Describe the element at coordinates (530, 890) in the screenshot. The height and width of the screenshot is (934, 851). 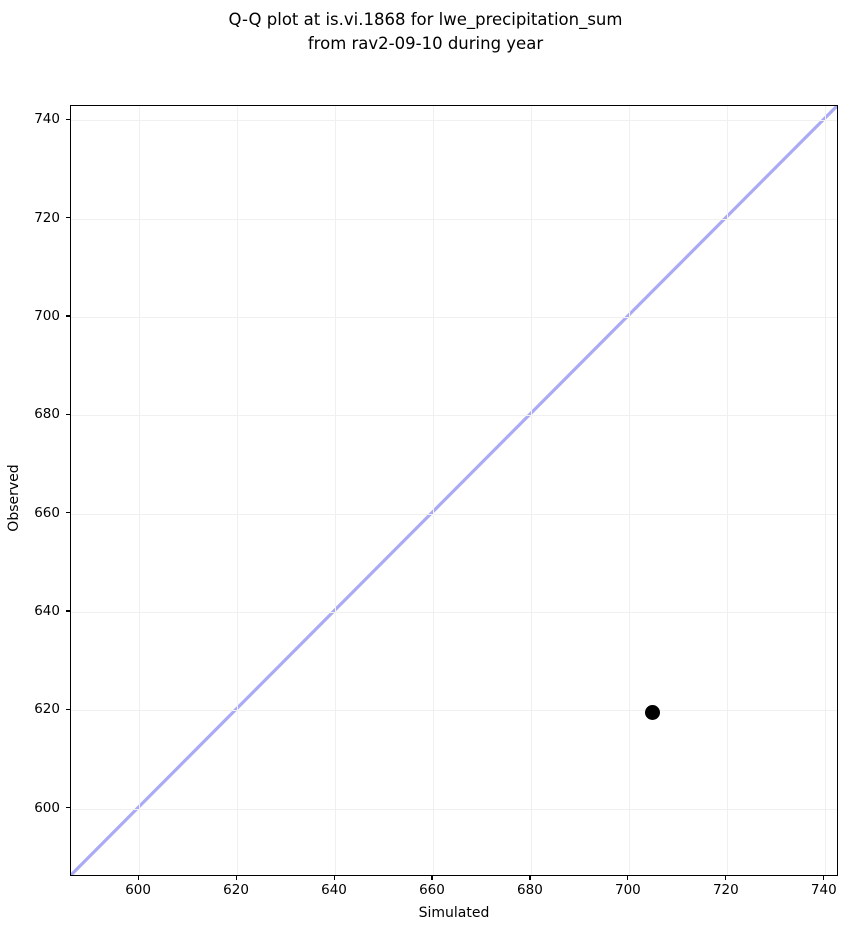
I see `x-axis-tick-label: 680` at that location.